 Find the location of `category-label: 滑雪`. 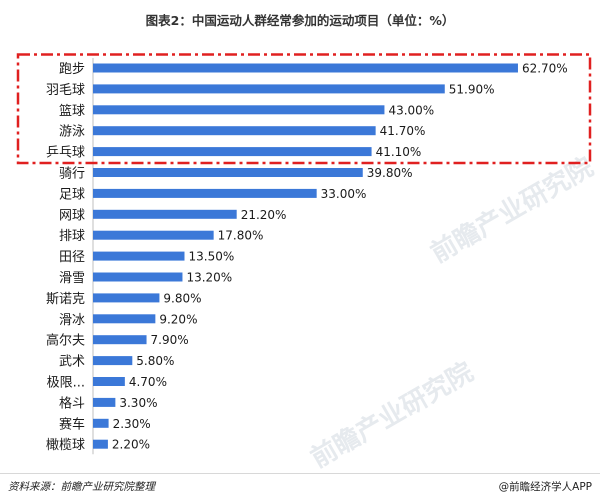

category-label: 滑雪 is located at coordinates (72, 278).